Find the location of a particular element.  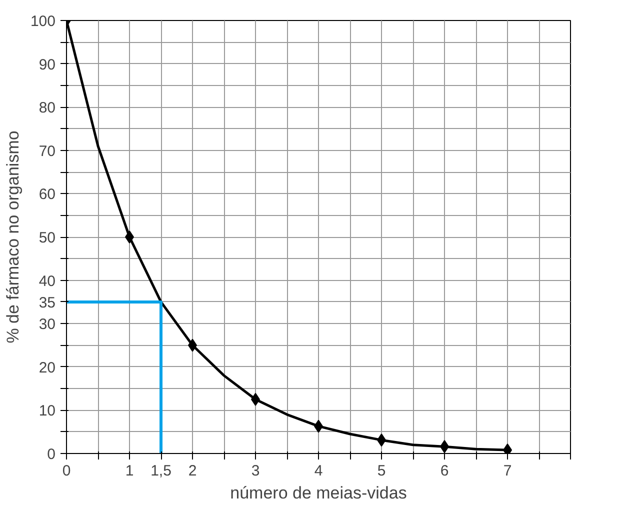

x-tick-label: 1 is located at coordinates (129, 471).